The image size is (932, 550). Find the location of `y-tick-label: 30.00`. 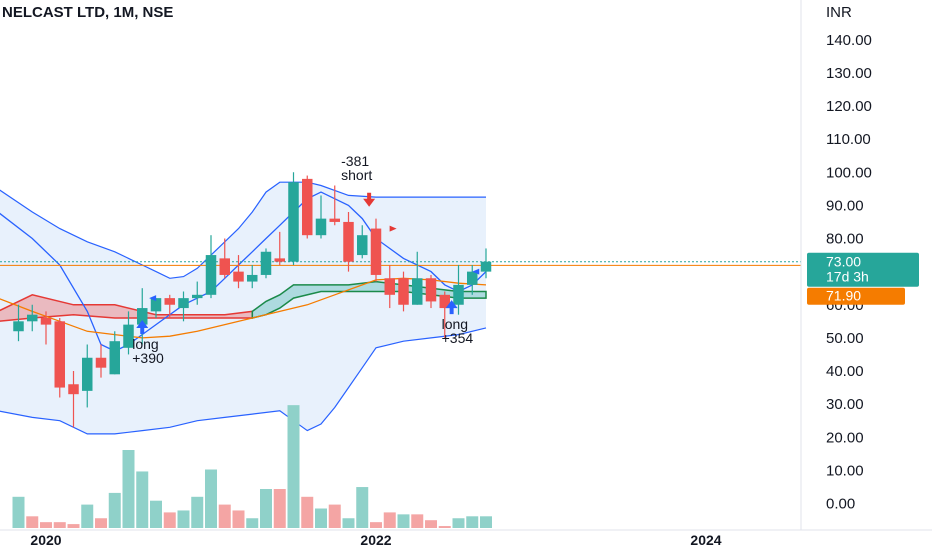

y-tick-label: 30.00 is located at coordinates (845, 404).